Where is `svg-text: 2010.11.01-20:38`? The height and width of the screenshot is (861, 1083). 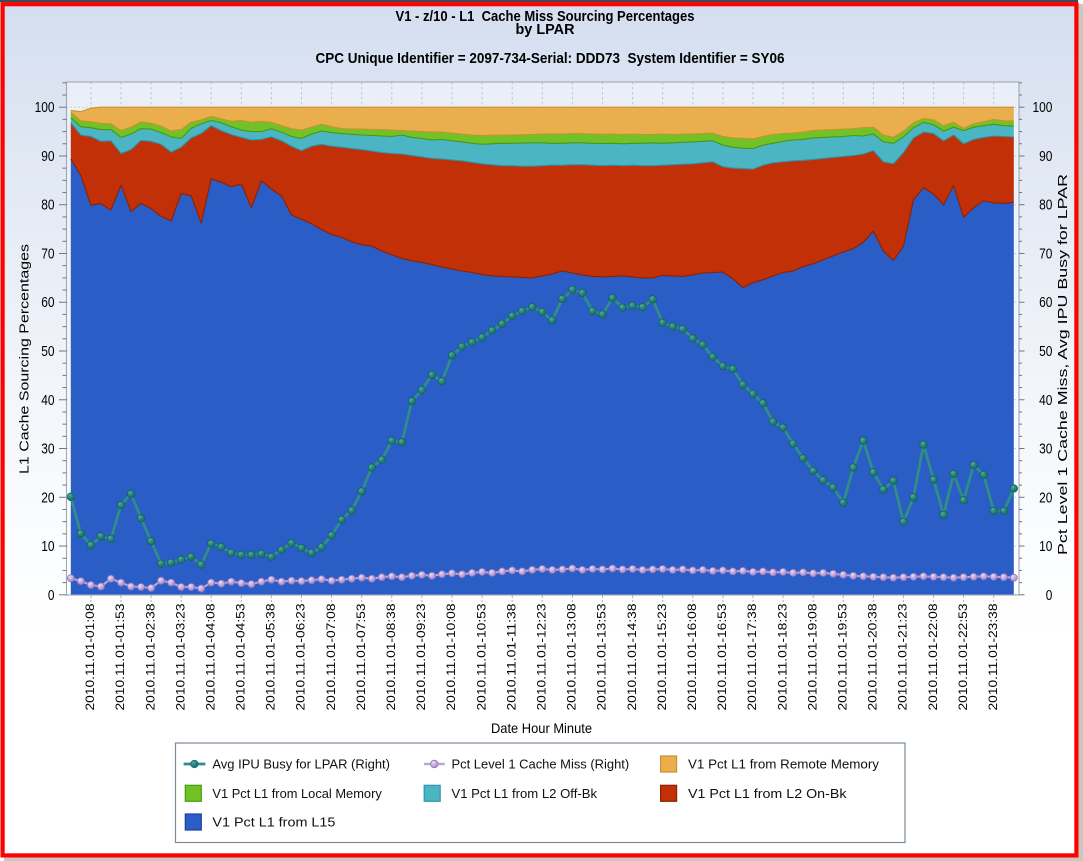
svg-text: 2010.11.01-20:38 is located at coordinates (874, 657).